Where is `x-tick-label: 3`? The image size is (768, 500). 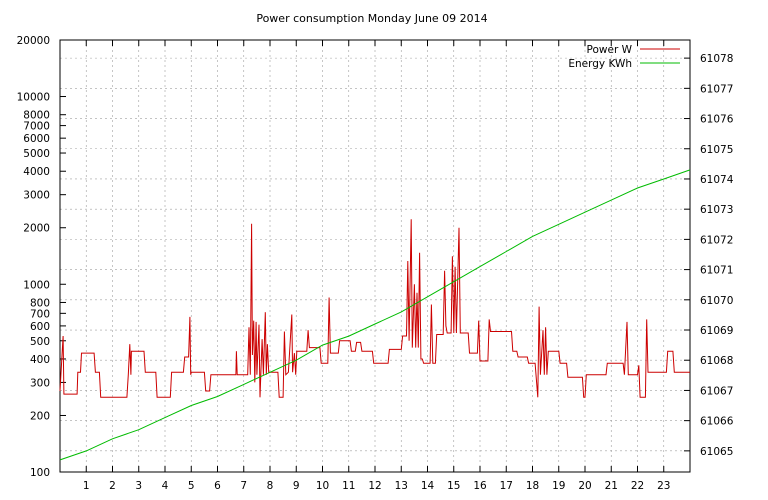
x-tick-label: 3 is located at coordinates (138, 486).